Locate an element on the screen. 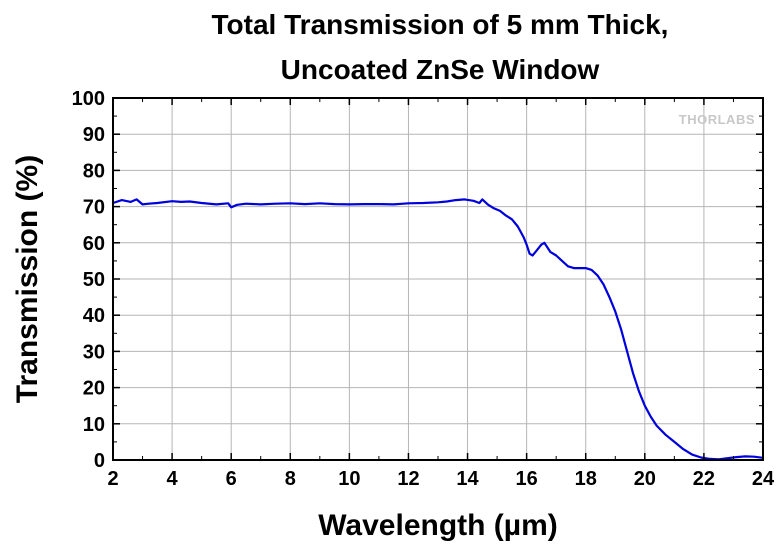 The image size is (780, 546). chart-title-line1: Total Transmission of 5 mm Thick, is located at coordinates (440, 24).